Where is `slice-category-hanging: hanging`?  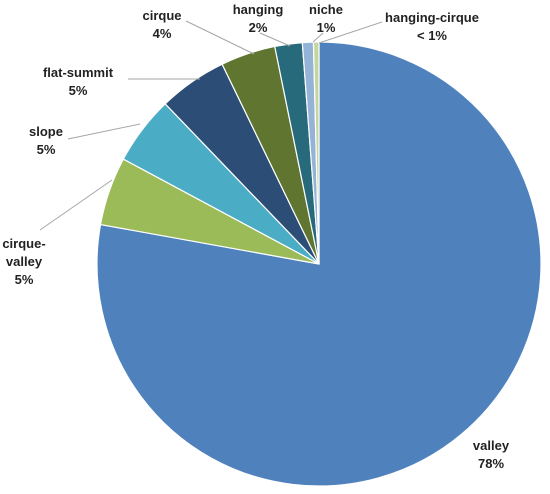 slice-category-hanging: hanging is located at coordinates (258, 9).